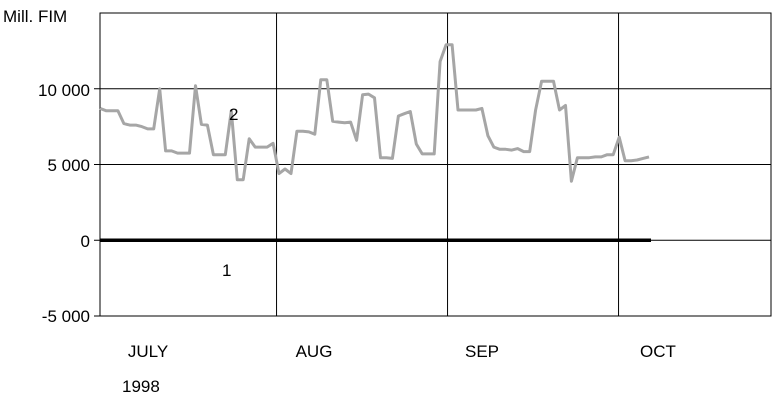  I want to click on y-axis-title: Mill. FIM, so click(35, 16).